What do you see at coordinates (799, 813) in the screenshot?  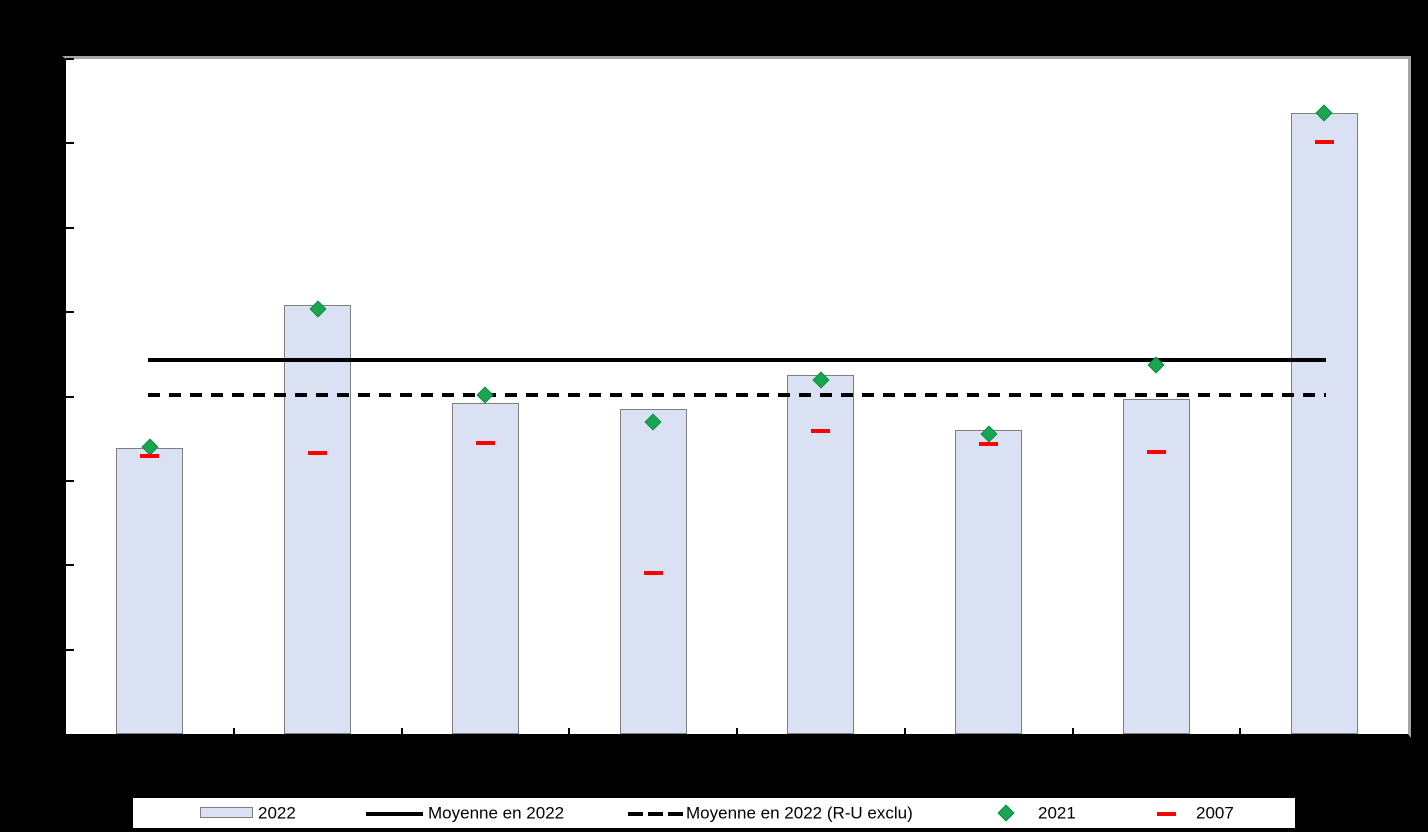 I see `legend-label-moyenne-2022-ru-exclu: Moyenne en 2022 (R-U exclu)` at bounding box center [799, 813].